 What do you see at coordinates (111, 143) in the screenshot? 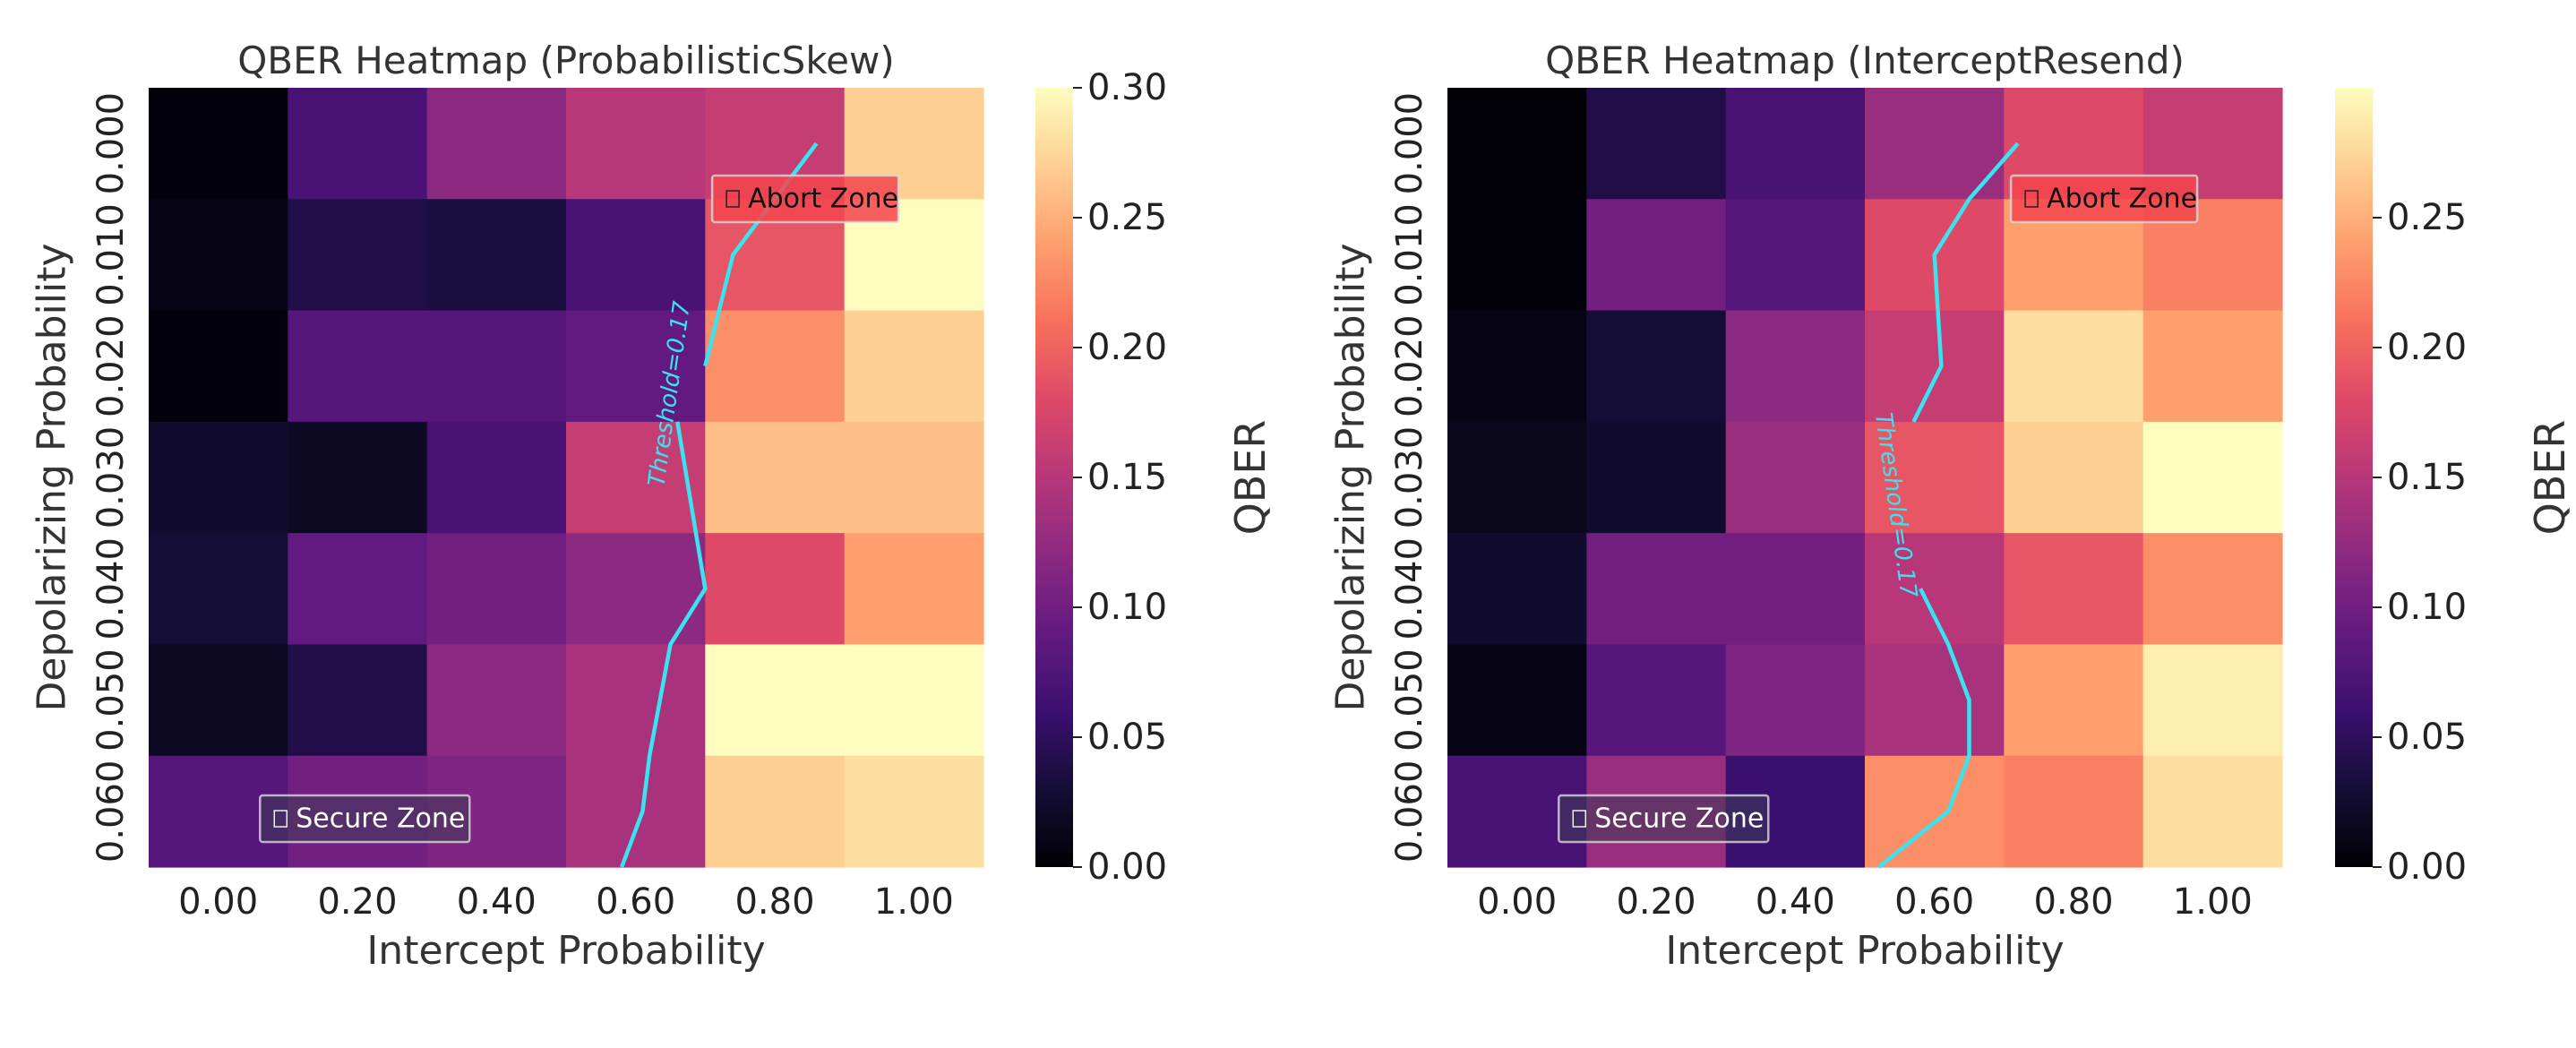
I see `y-tick-label: 0.000` at bounding box center [111, 143].